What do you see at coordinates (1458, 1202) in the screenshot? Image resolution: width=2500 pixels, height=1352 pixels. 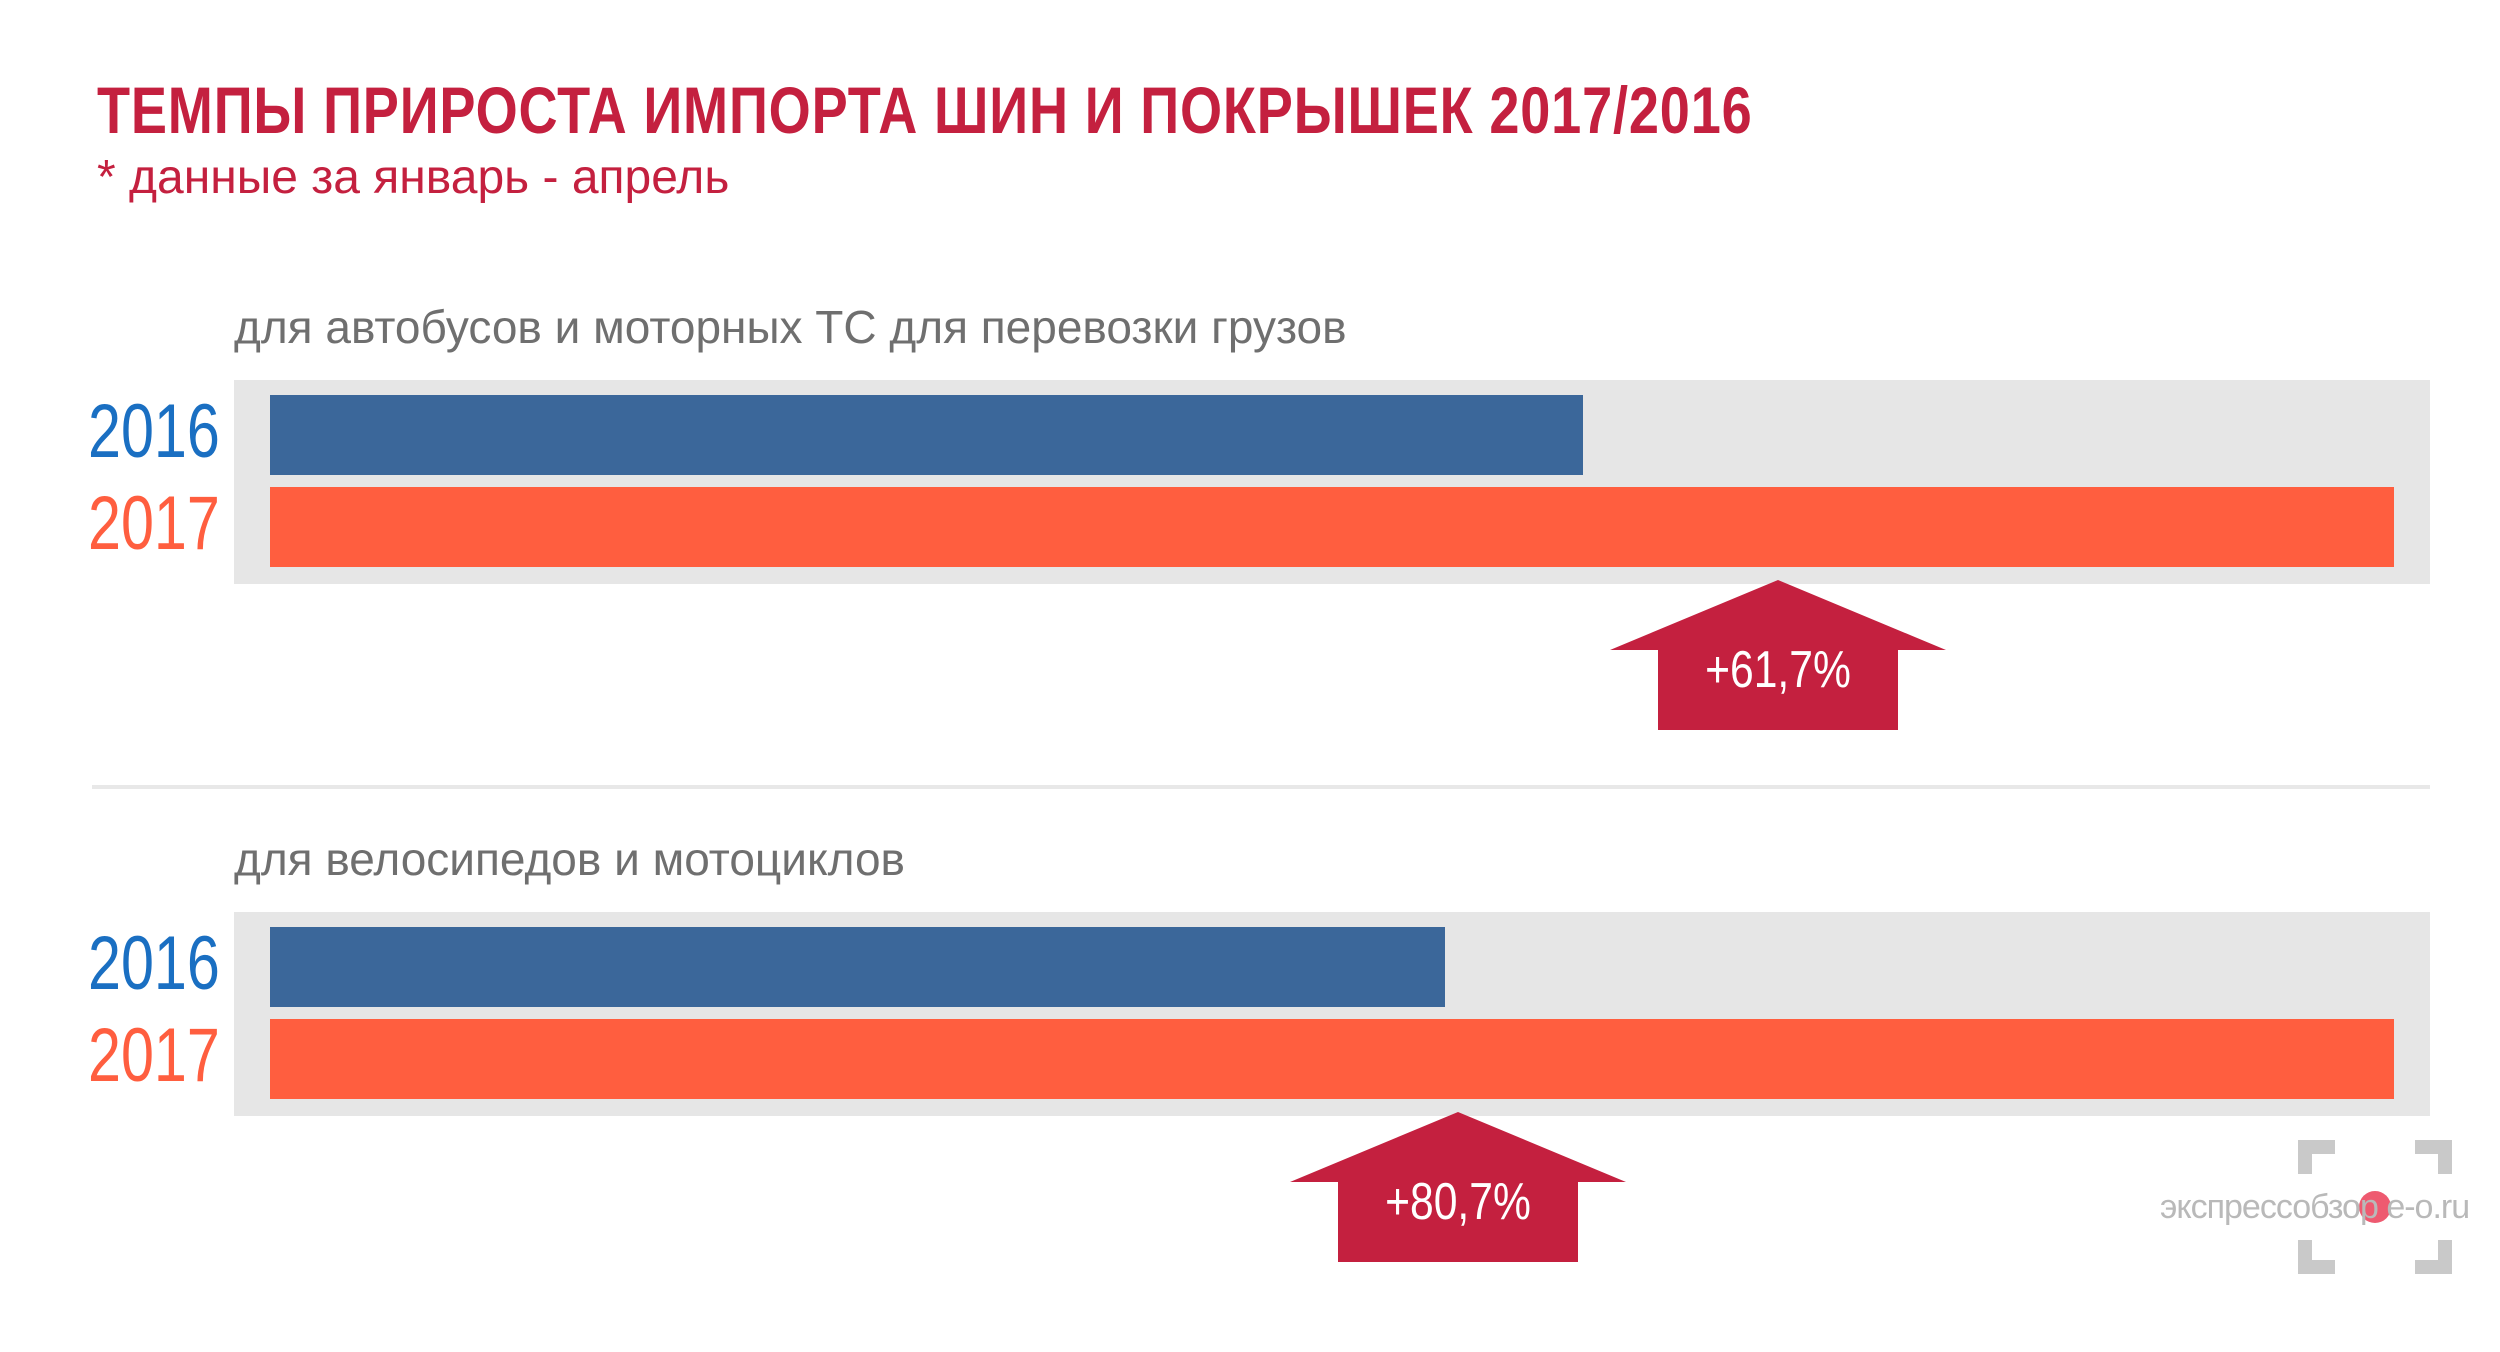 I see `growth-label: +80,7%` at bounding box center [1458, 1202].